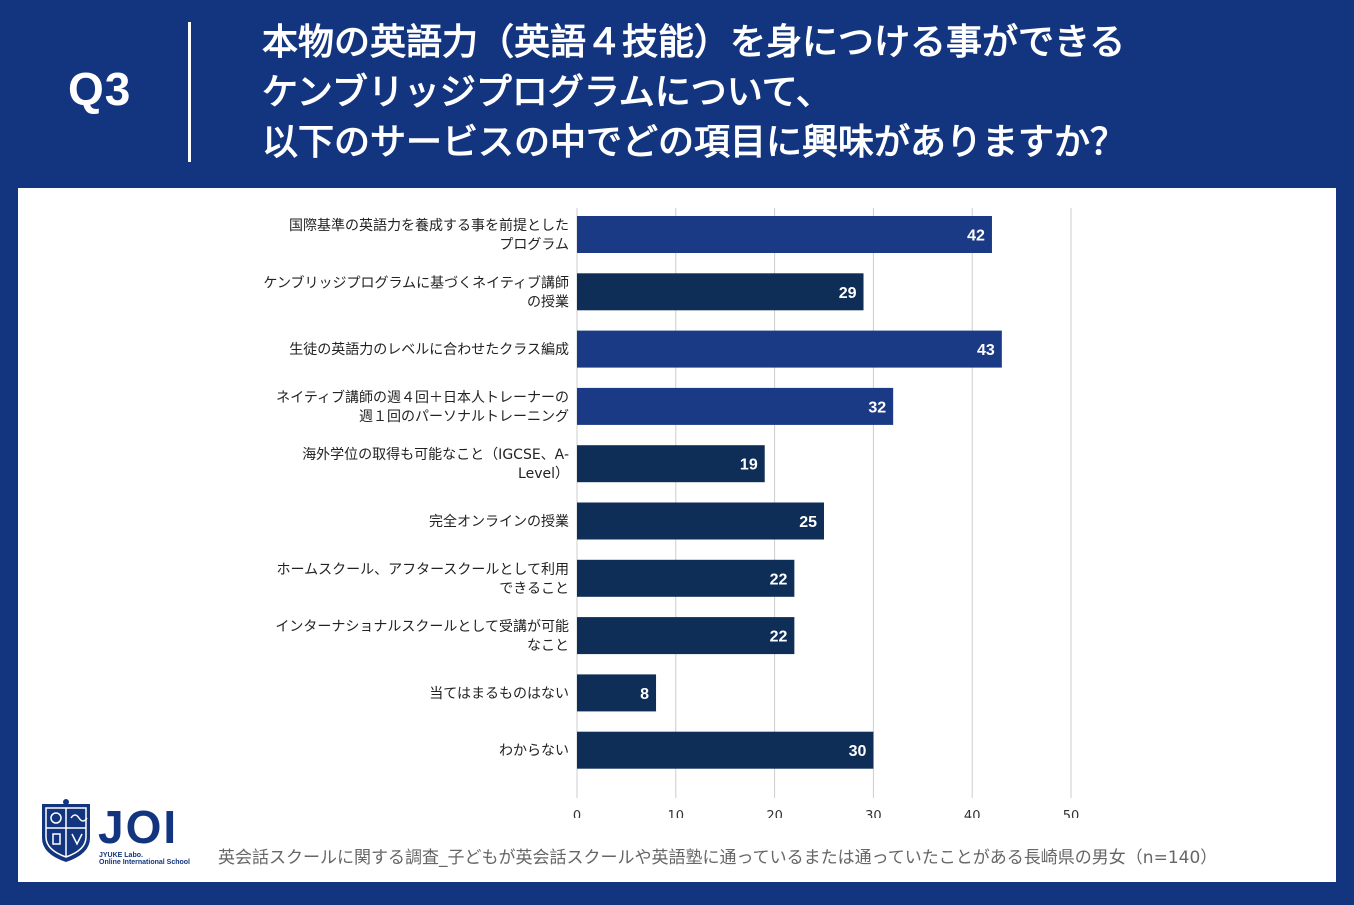 The height and width of the screenshot is (905, 1354). I want to click on x-tick-label: 40, so click(972, 813).